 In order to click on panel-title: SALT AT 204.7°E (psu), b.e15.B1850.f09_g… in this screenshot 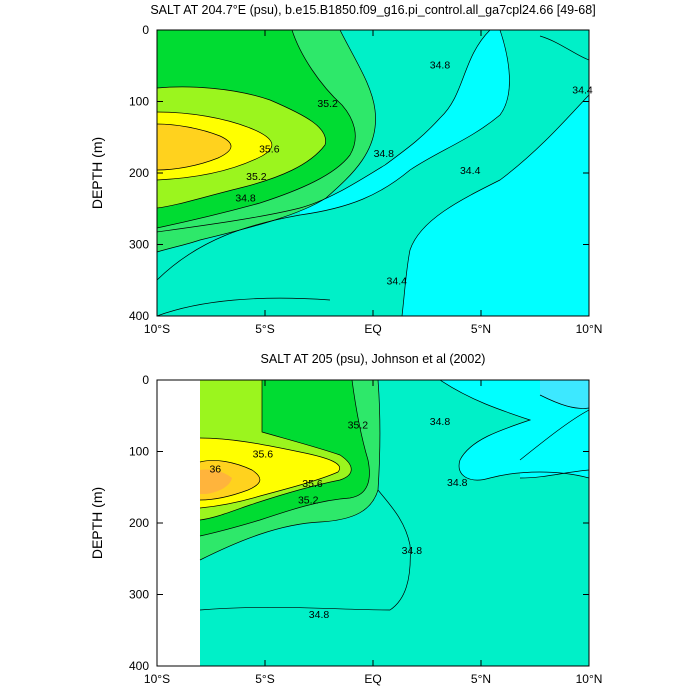, I will do `click(372, 10)`.